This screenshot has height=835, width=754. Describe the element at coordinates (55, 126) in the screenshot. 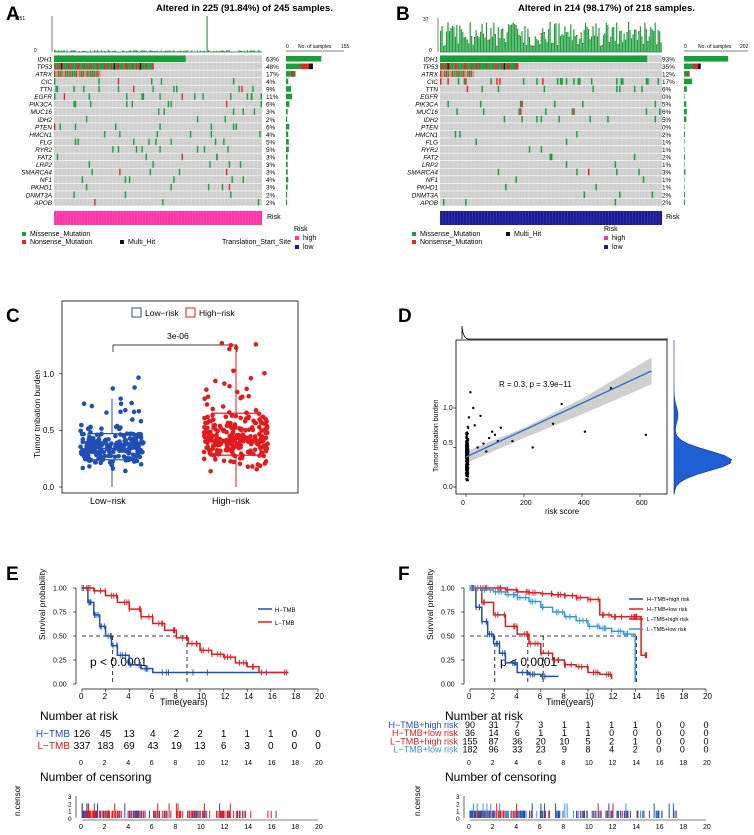

I see `mutation-cell-pten` at that location.